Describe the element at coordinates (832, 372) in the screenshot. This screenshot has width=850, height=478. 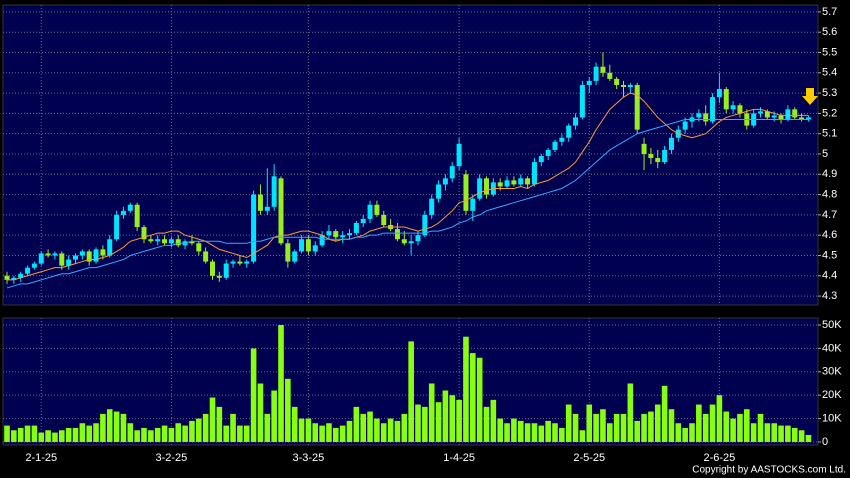
I see `y-tick-label: 30K` at that location.